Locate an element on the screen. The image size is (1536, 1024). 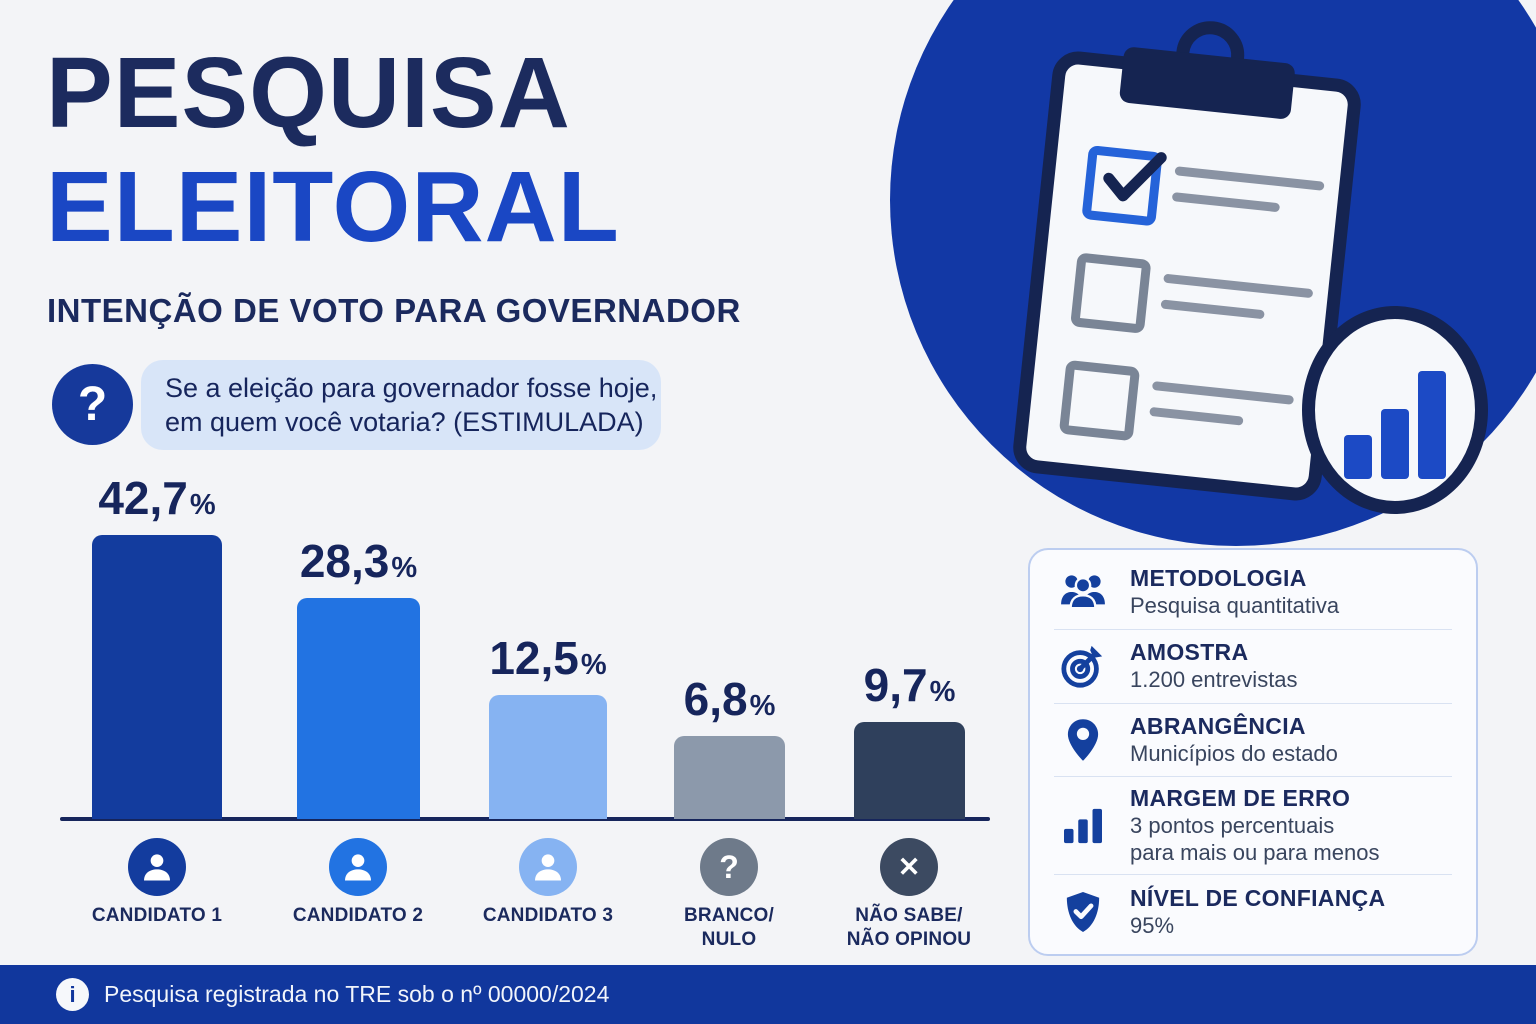
category-label: CANDIDATO 1 is located at coordinates (157, 915).